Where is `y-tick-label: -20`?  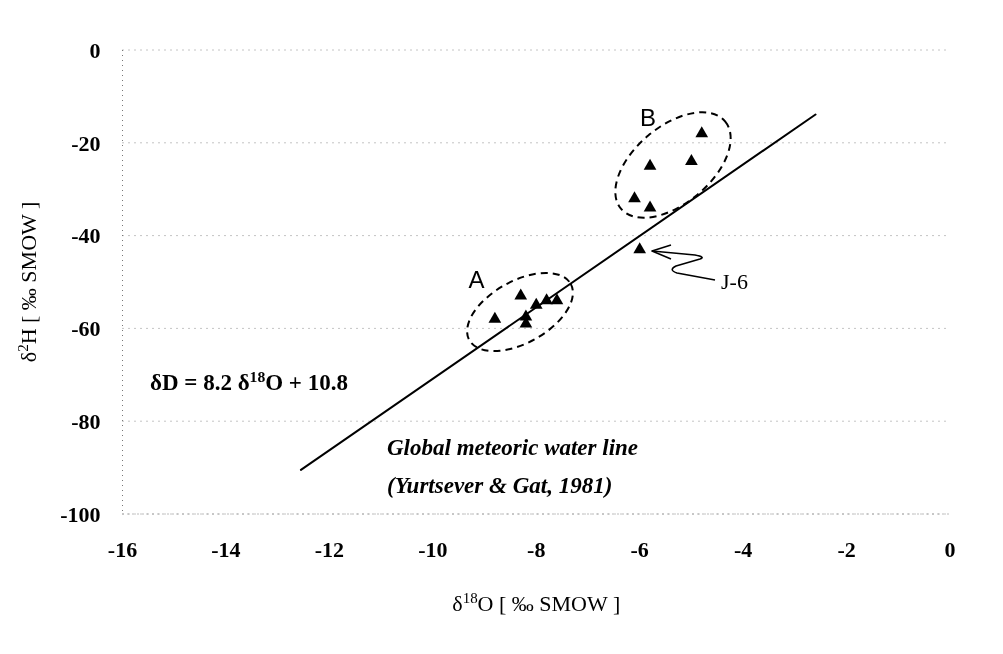 y-tick-label: -20 is located at coordinates (86, 143).